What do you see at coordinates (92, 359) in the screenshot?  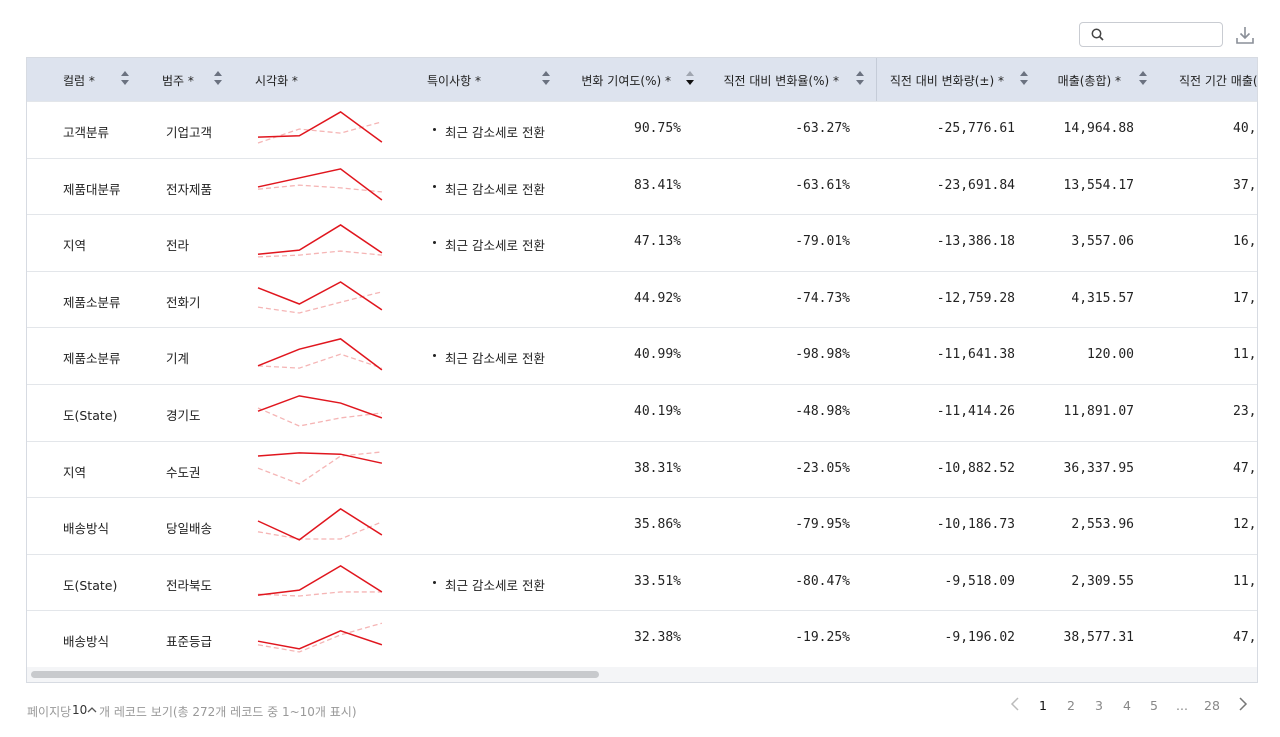 I see `column-cell: 제품소분류` at bounding box center [92, 359].